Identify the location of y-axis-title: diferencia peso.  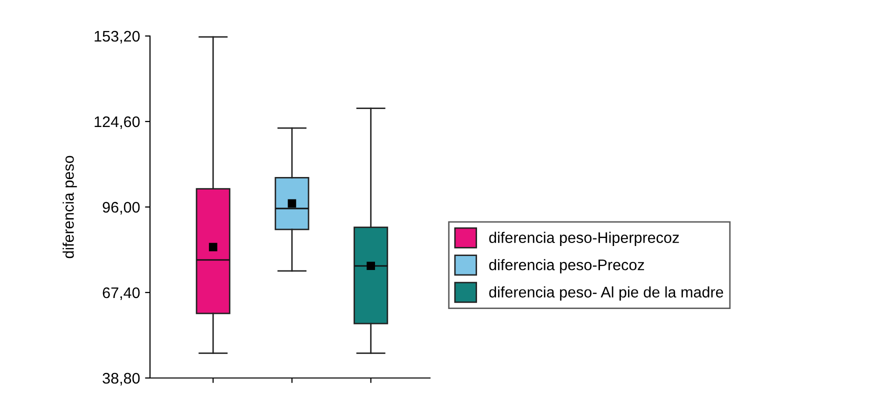
(69, 207).